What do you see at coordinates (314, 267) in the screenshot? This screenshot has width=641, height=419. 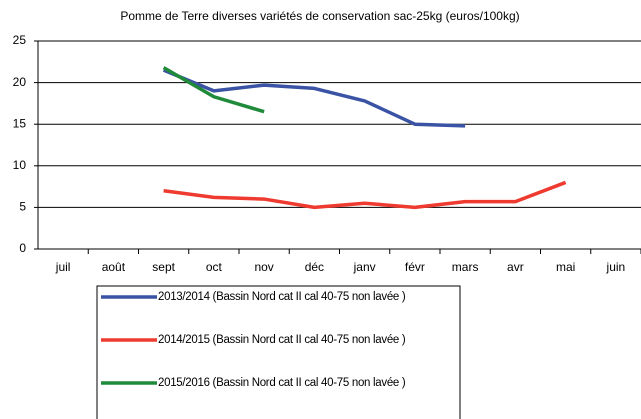 I see `x-tick-label: déc` at bounding box center [314, 267].